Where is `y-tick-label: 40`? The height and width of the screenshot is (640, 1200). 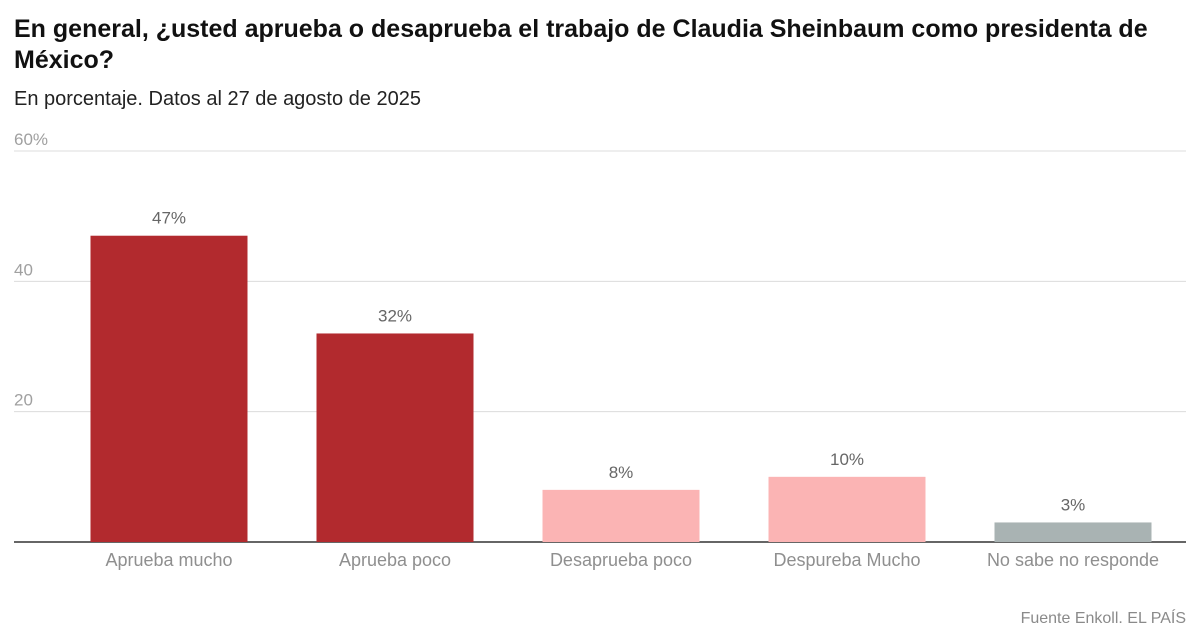
y-tick-label: 40 is located at coordinates (23, 269).